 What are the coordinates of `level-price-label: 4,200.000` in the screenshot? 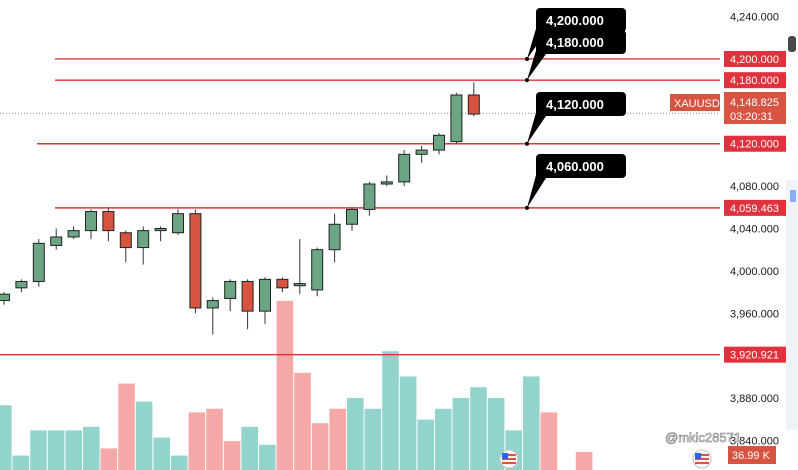 It's located at (755, 58).